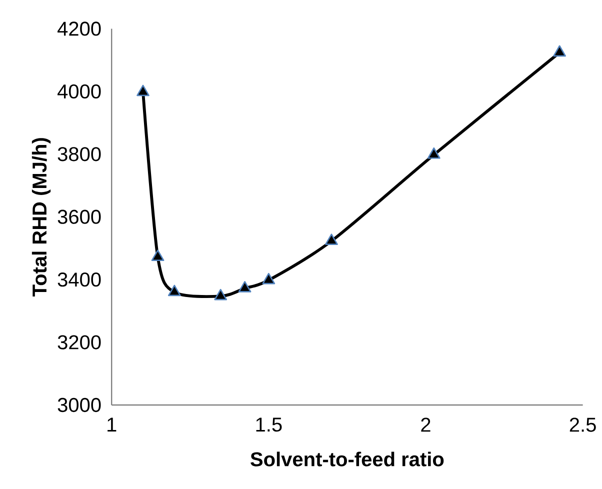  I want to click on x-tick-label: 2.5, so click(583, 425).